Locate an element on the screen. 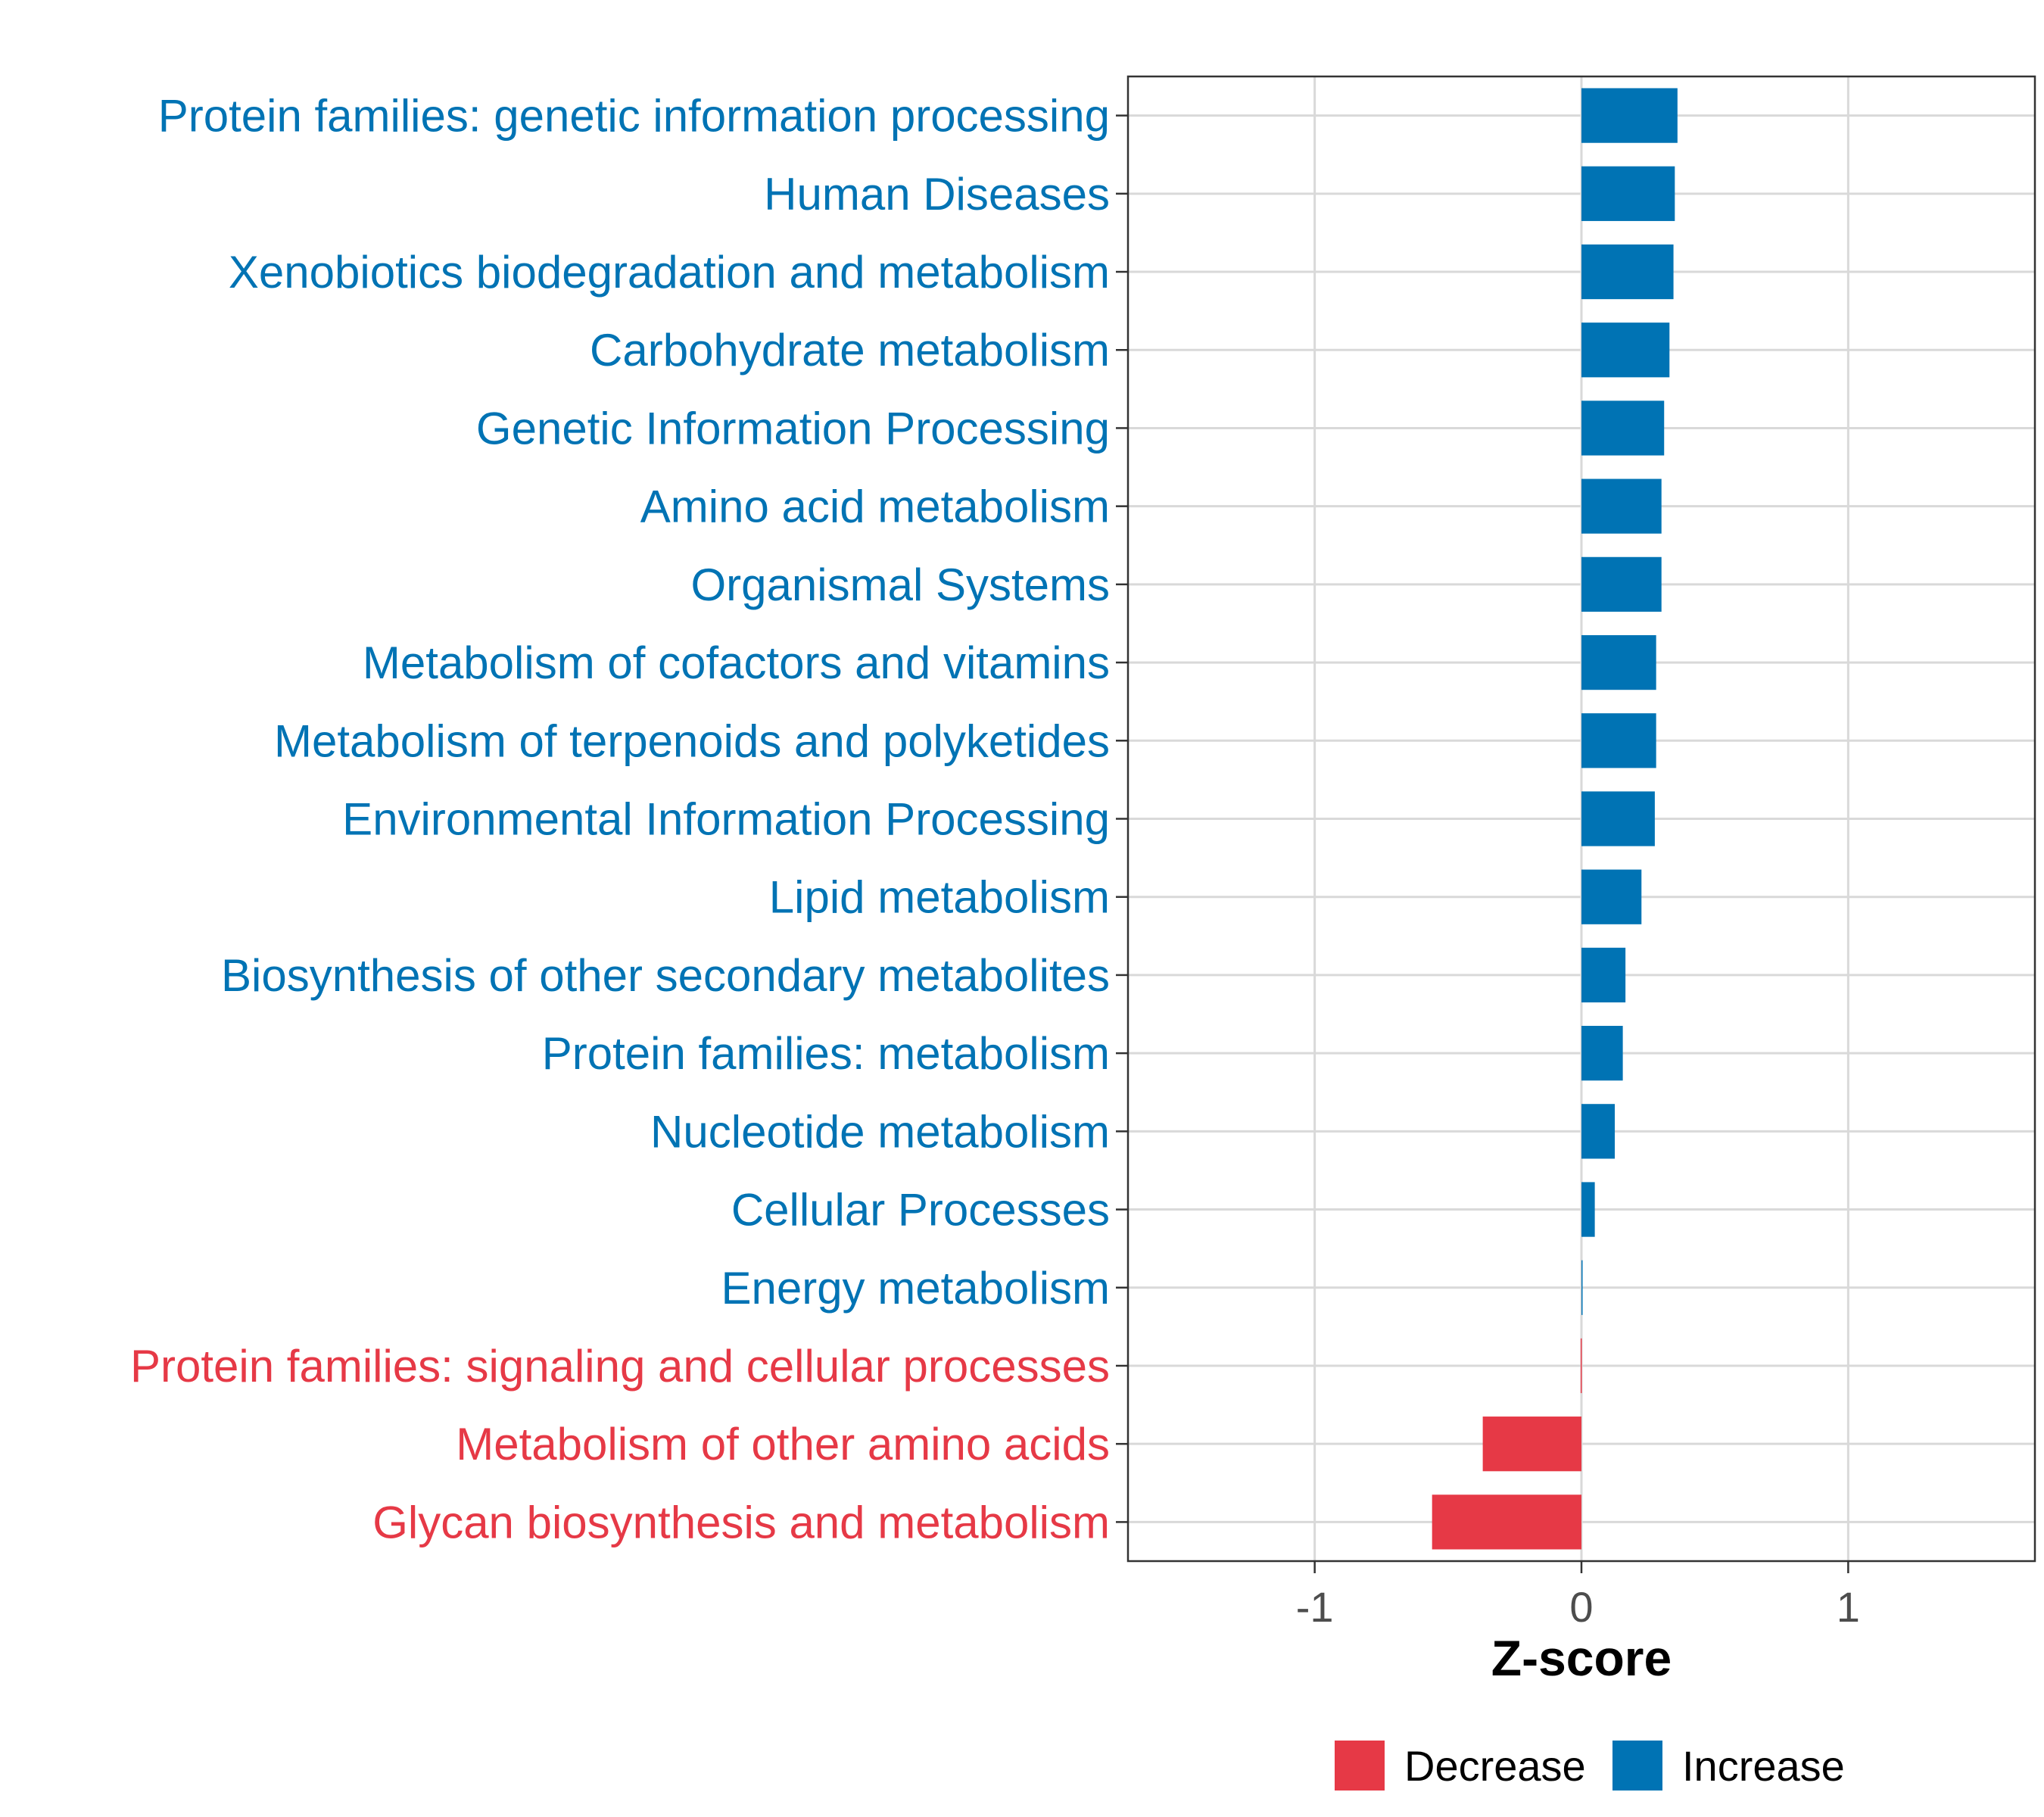 The width and height of the screenshot is (2044, 1817). legend-label-increase: Increase is located at coordinates (1763, 1766).